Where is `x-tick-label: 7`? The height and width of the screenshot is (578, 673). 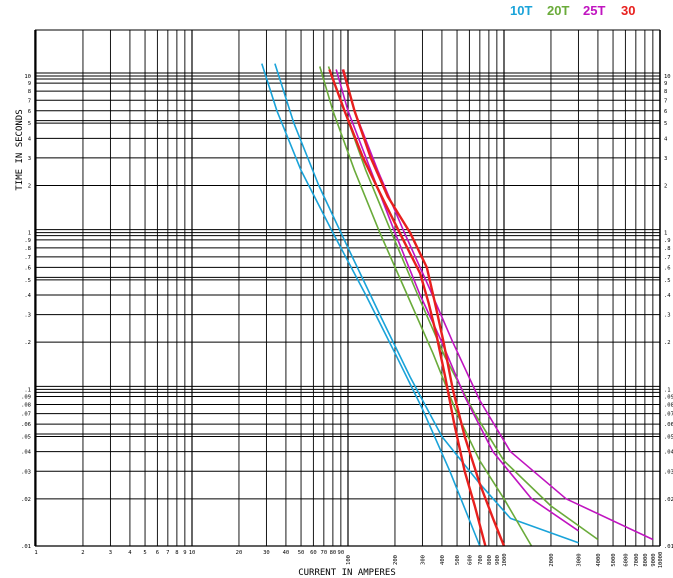
x-tick-label: 7 is located at coordinates (167, 553).